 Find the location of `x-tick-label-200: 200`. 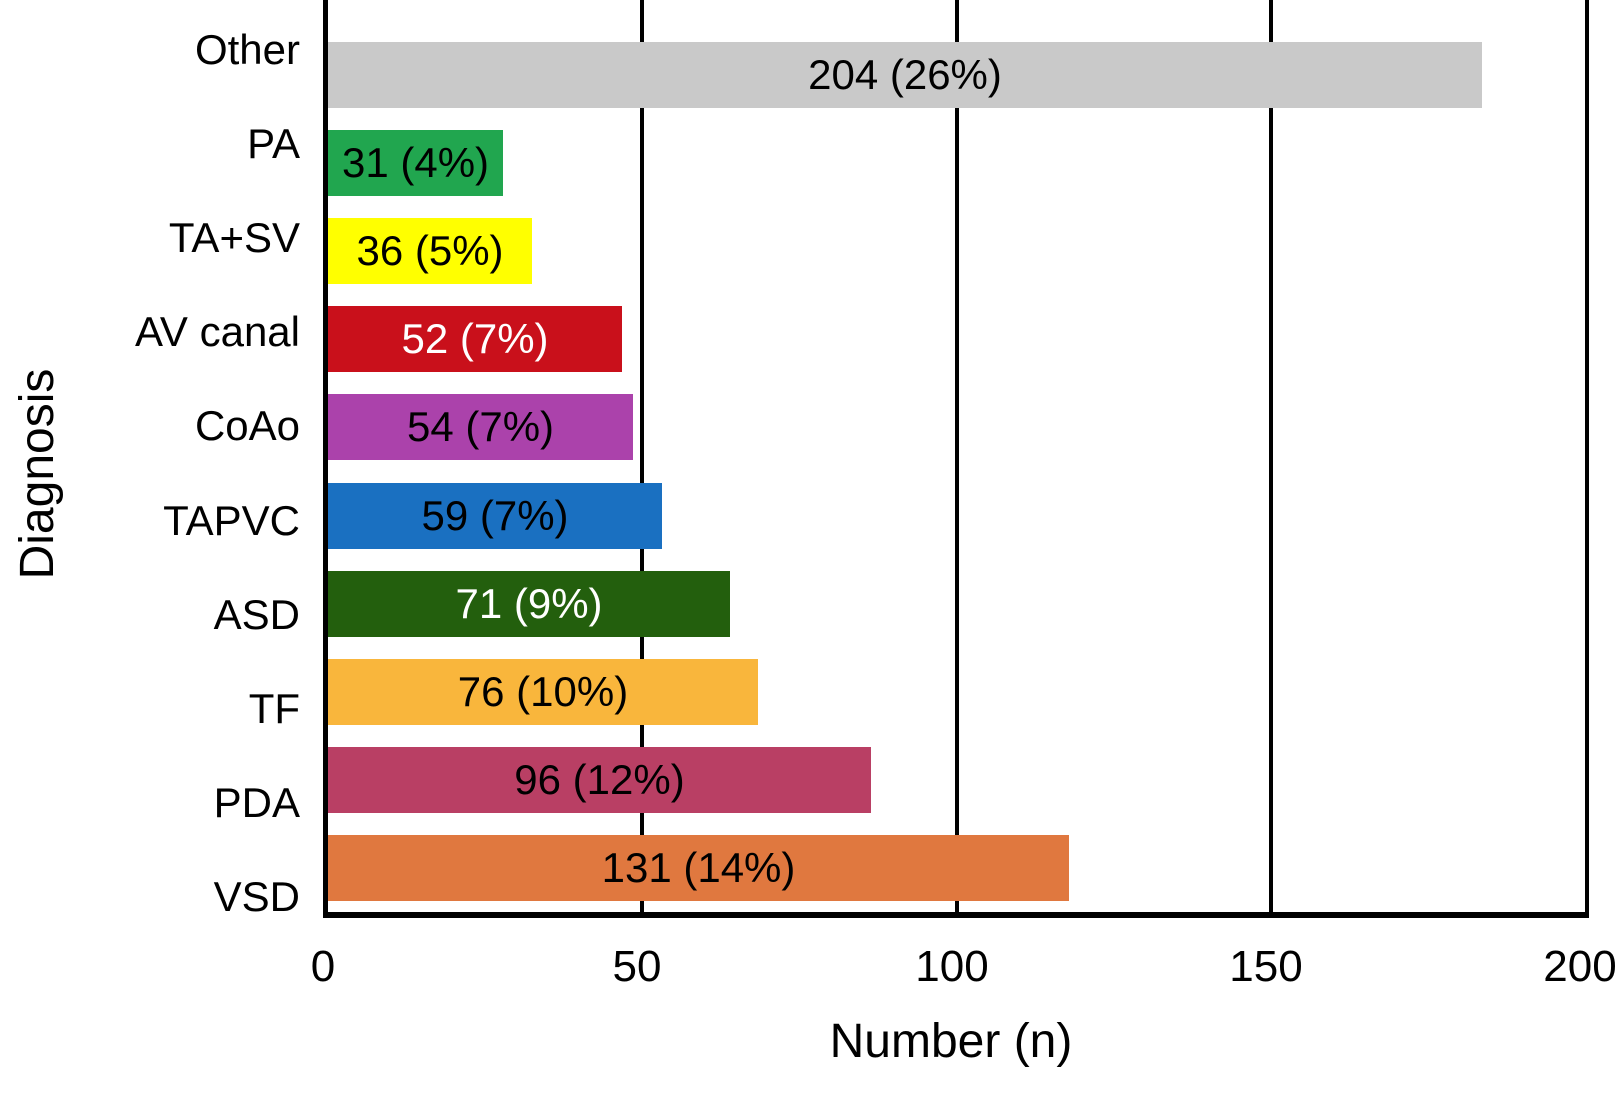

x-tick-label-200: 200 is located at coordinates (1580, 966).